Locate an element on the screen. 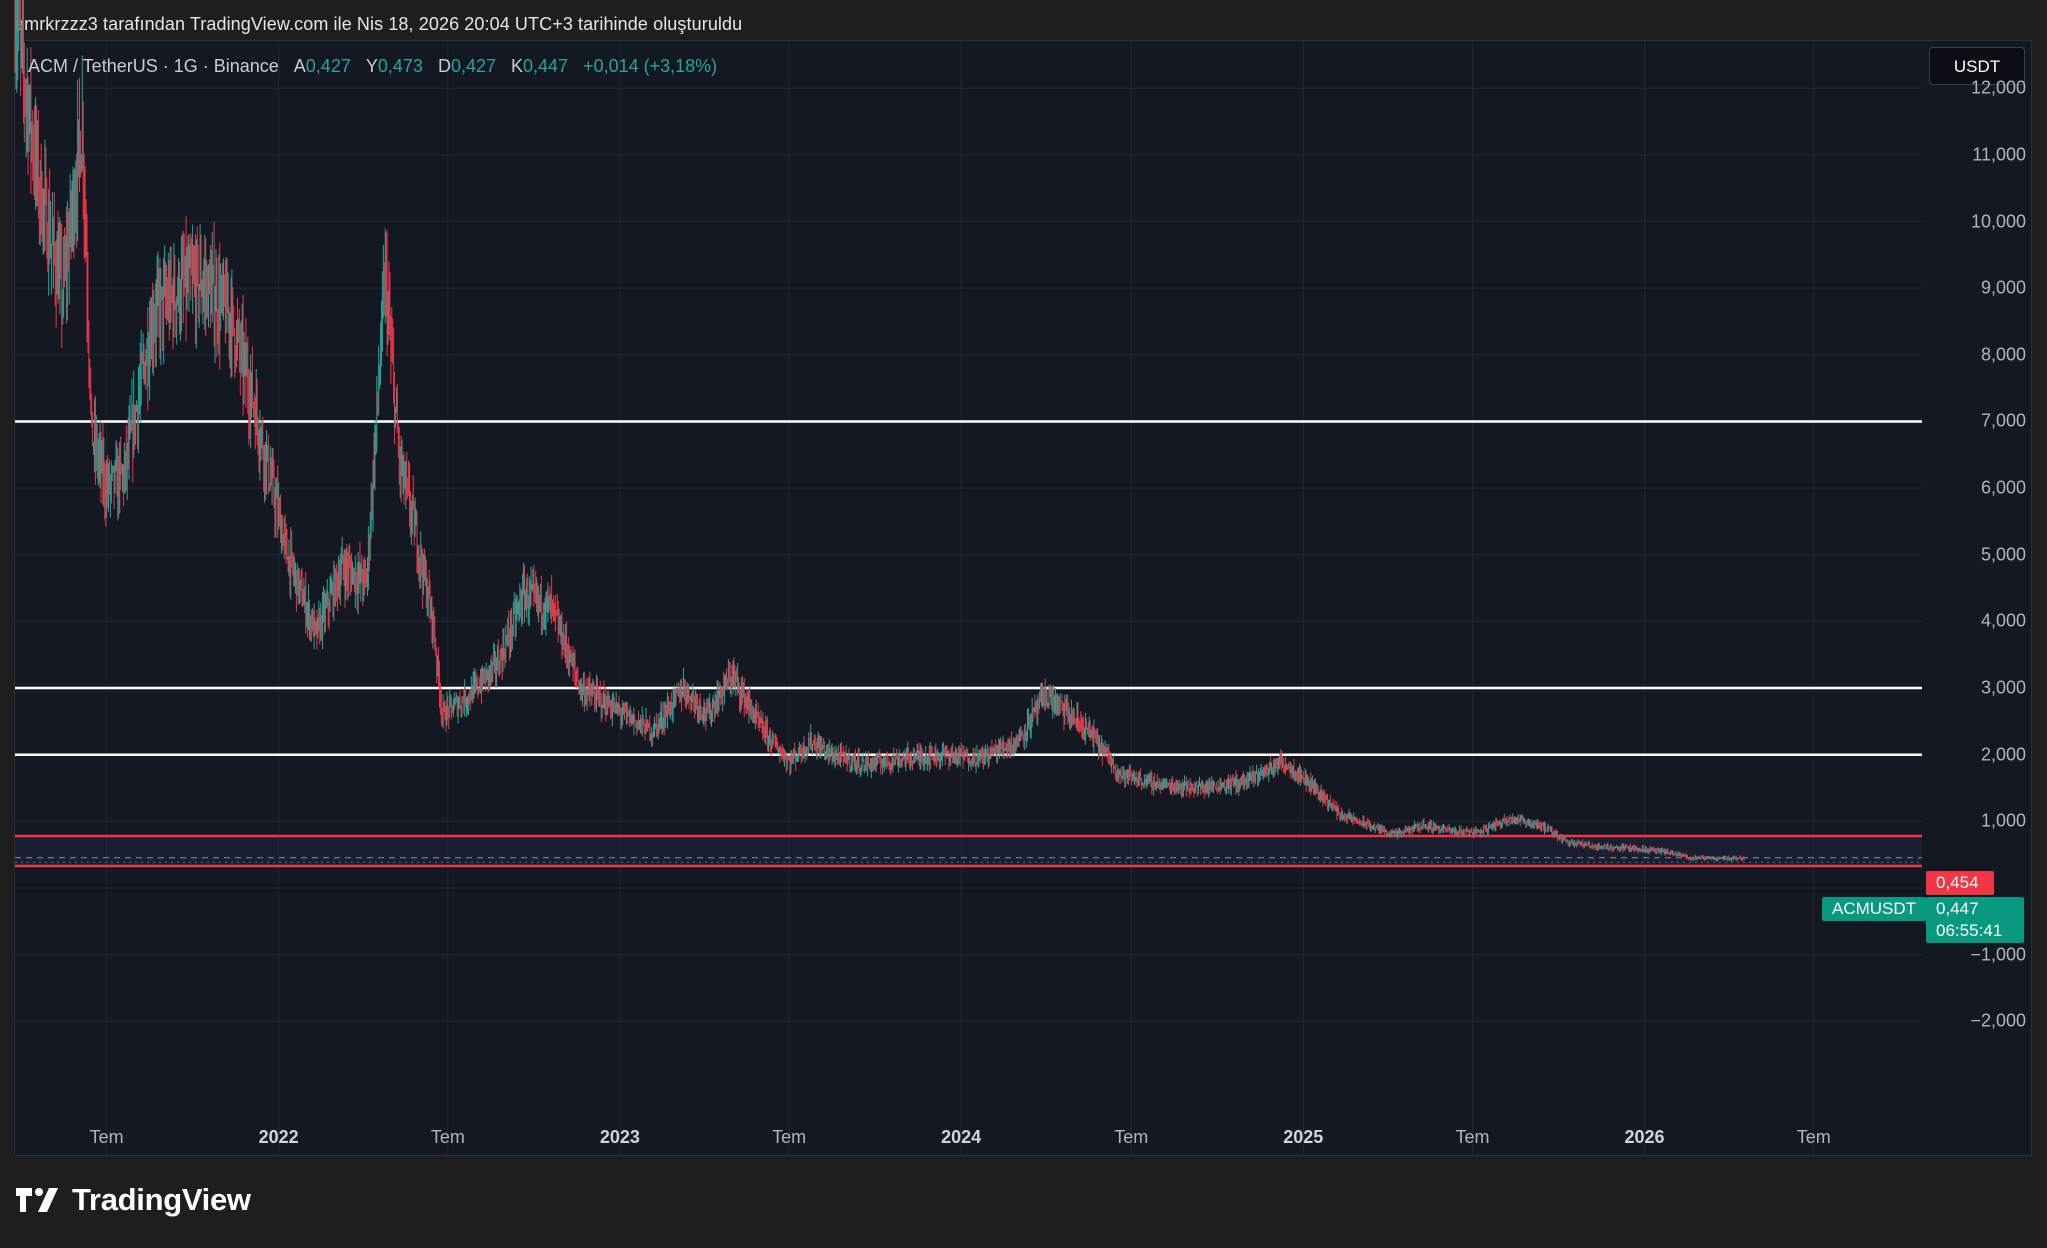 Image resolution: width=2047 pixels, height=1248 pixels. price-axis-label: 4,000 is located at coordinates (2003, 620).